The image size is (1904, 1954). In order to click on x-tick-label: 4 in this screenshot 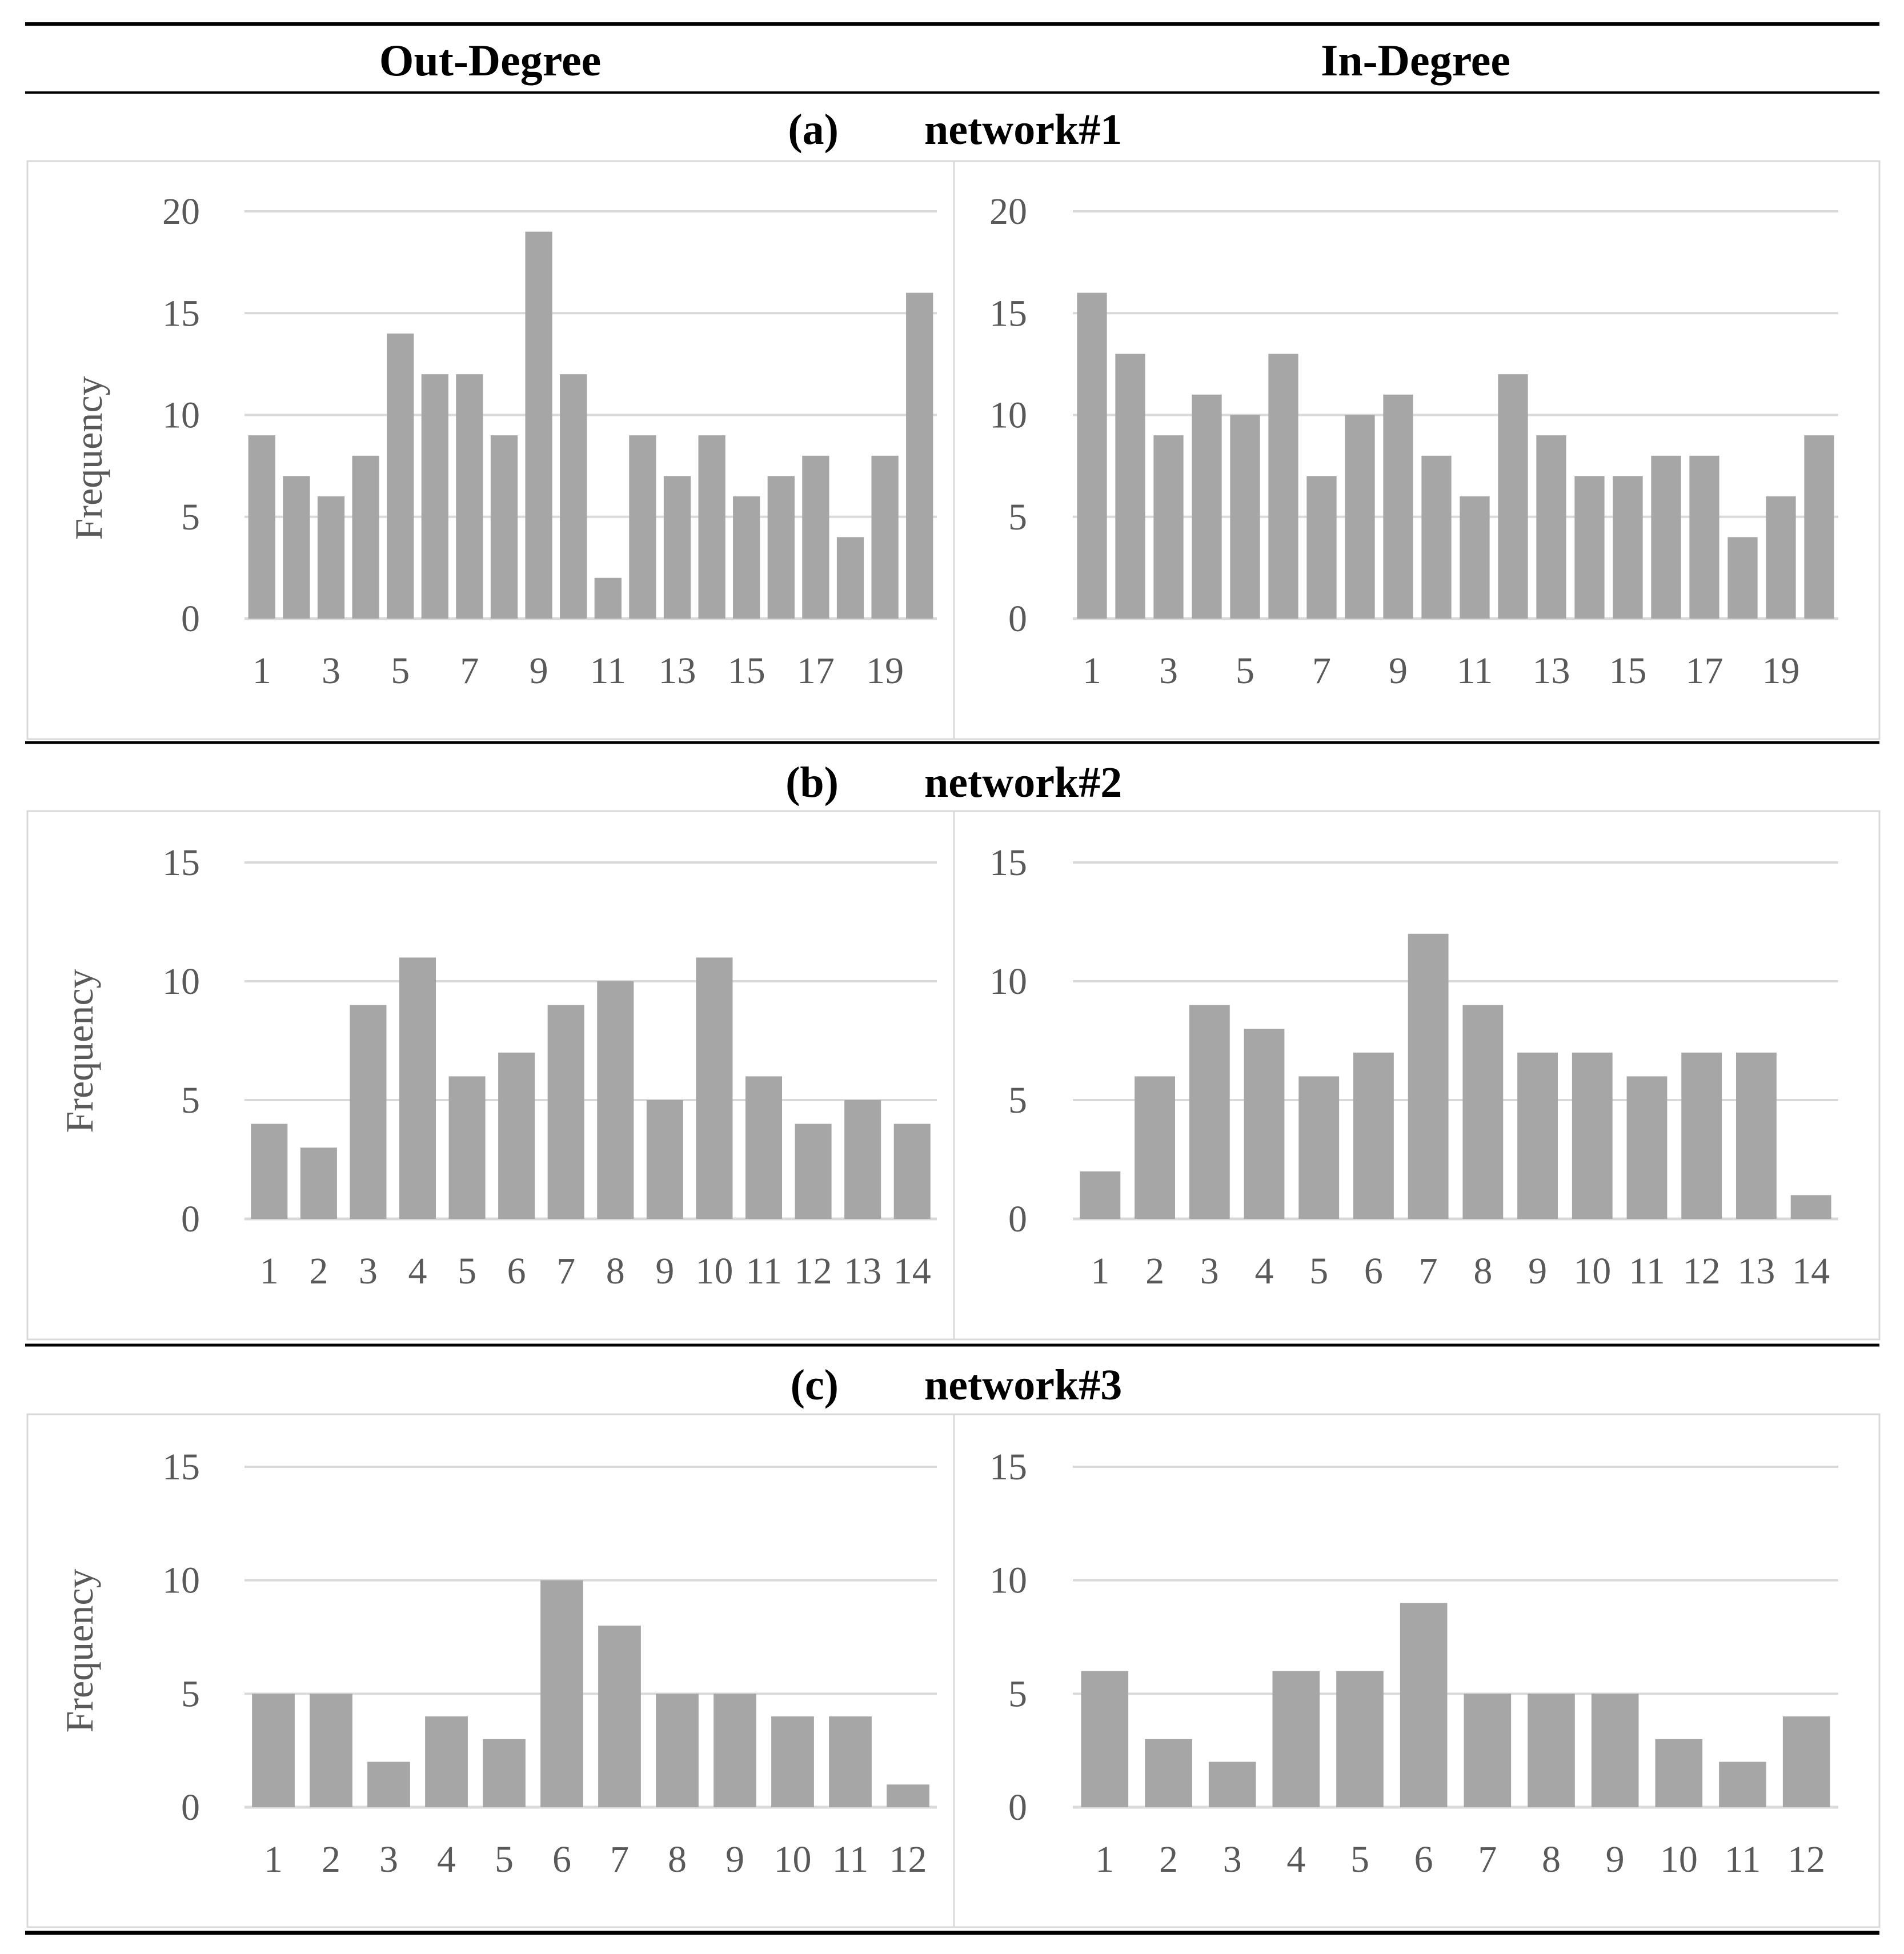, I will do `click(1264, 1271)`.